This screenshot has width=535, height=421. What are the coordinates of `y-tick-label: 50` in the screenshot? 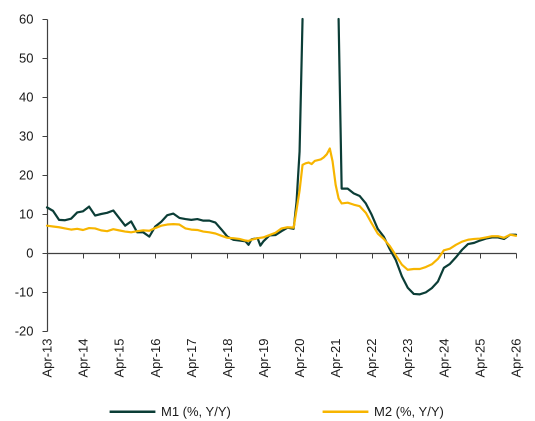 It's located at (26, 58).